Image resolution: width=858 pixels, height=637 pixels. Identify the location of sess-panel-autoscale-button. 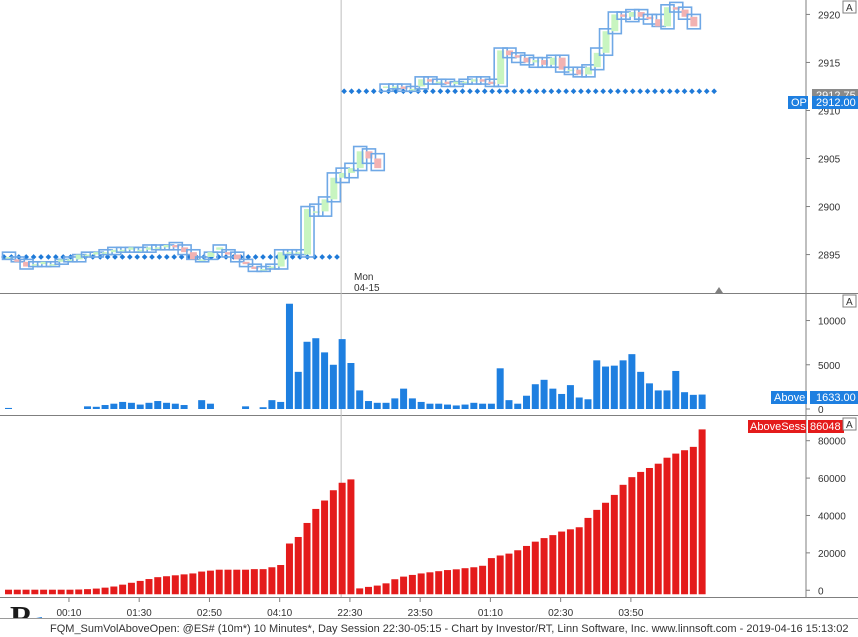
(849, 424).